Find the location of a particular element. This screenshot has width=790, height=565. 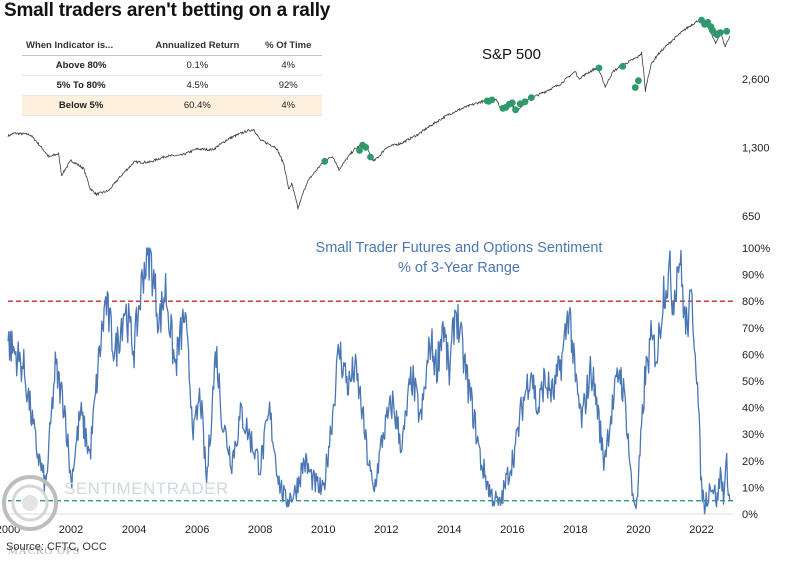

source-note: Source: CFTC, OCC is located at coordinates (56, 547).